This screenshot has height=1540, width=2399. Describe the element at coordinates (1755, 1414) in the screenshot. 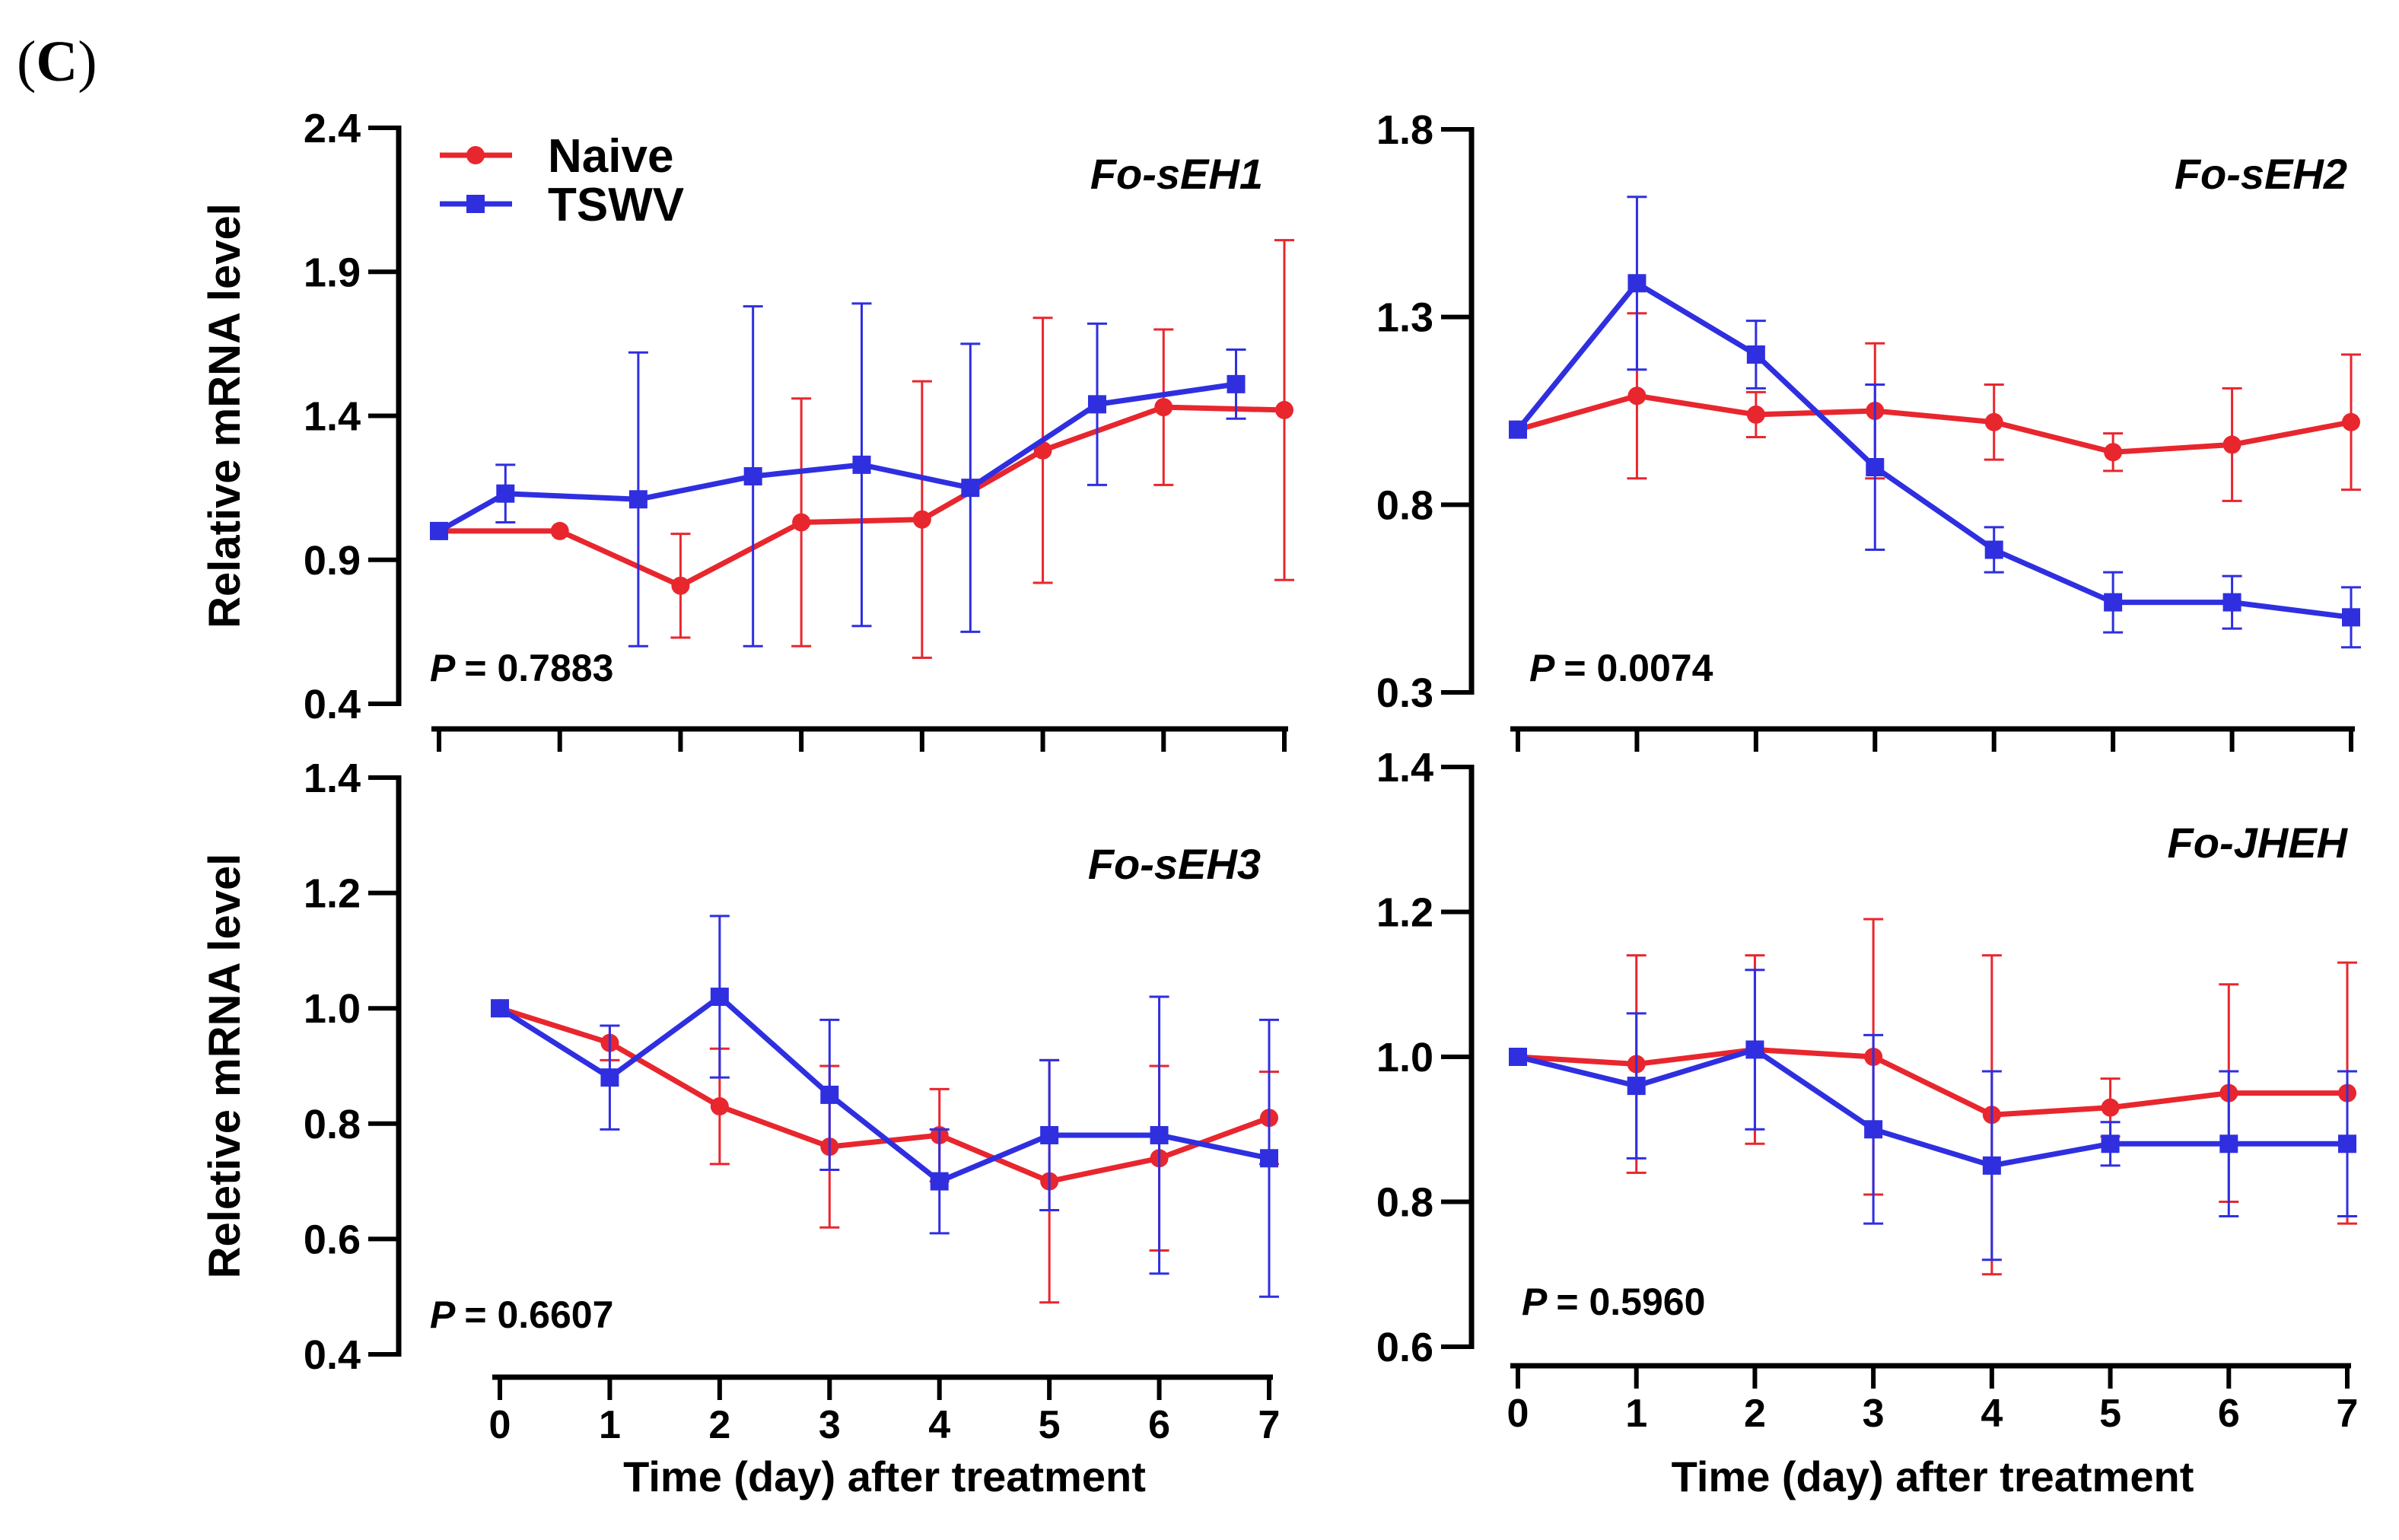

I see `fo-jheh-x-tick-label: 2` at that location.